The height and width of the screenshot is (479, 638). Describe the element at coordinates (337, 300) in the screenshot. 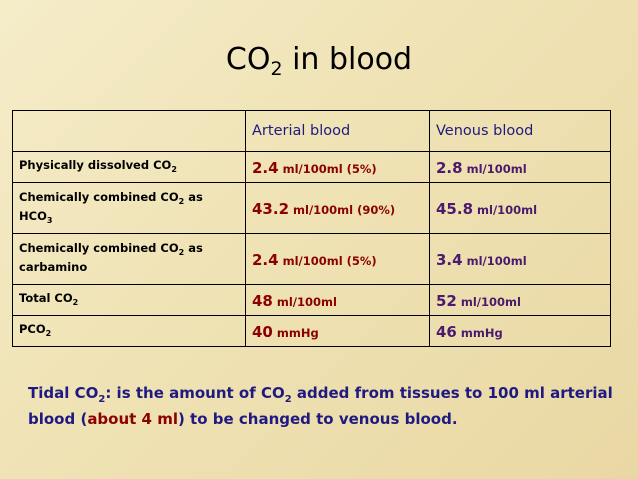

I see `arterial-cell: 48 ml/100ml` at that location.